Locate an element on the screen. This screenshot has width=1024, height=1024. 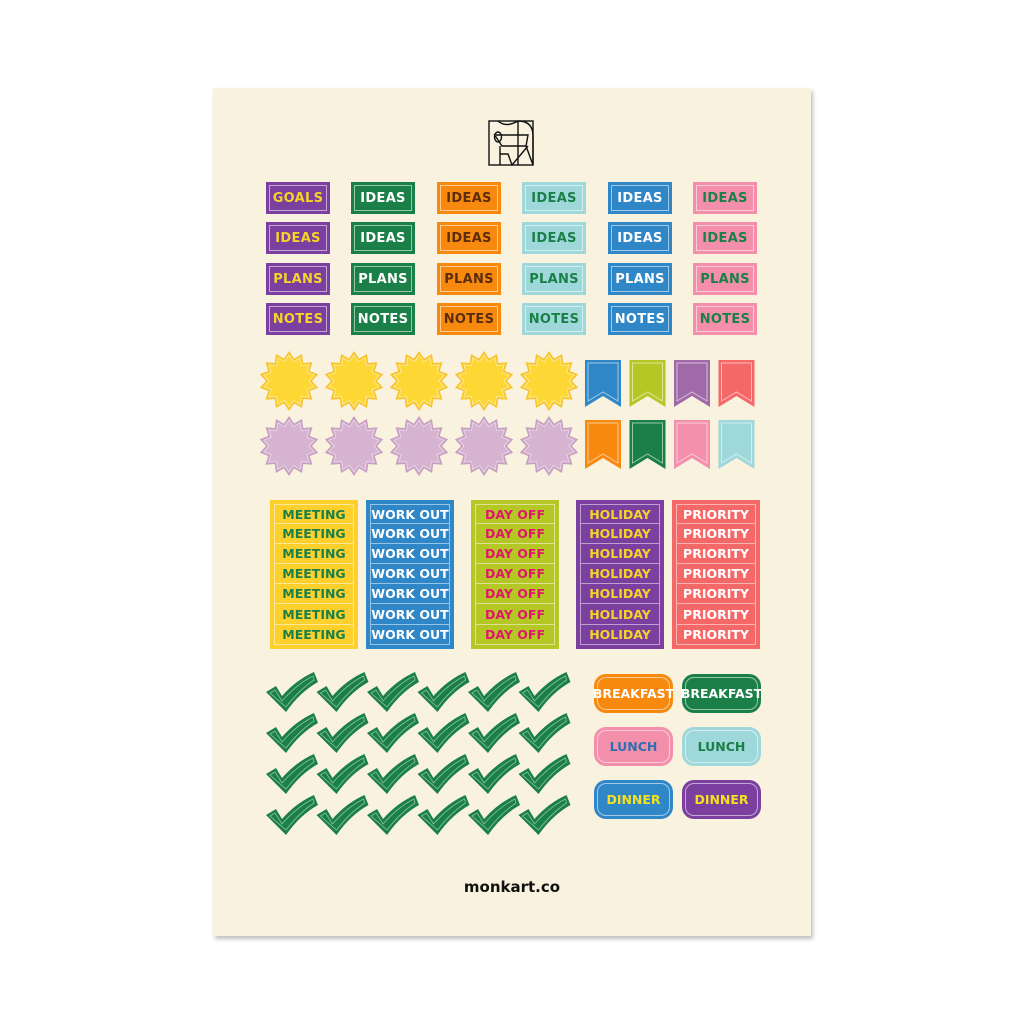
footer-brand-url: monkart.co is located at coordinates (512, 887).